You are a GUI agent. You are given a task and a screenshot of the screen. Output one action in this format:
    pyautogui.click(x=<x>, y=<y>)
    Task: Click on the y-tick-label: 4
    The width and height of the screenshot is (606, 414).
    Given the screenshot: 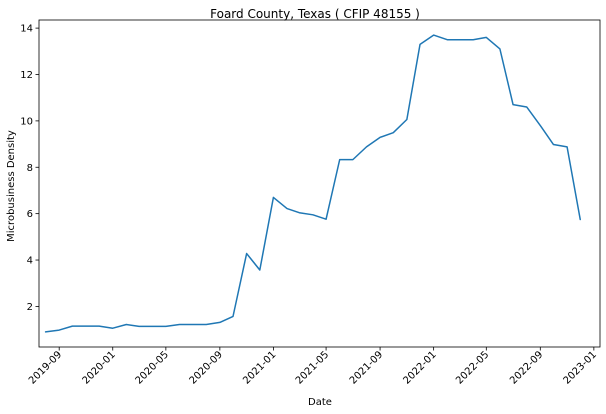 What is the action you would take?
    pyautogui.click(x=30, y=261)
    